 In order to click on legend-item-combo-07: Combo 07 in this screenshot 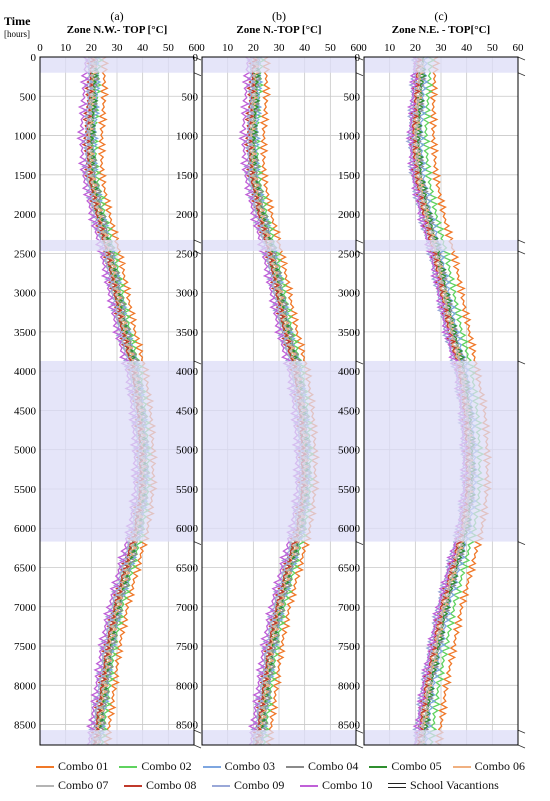, I will do `click(80, 785)`.